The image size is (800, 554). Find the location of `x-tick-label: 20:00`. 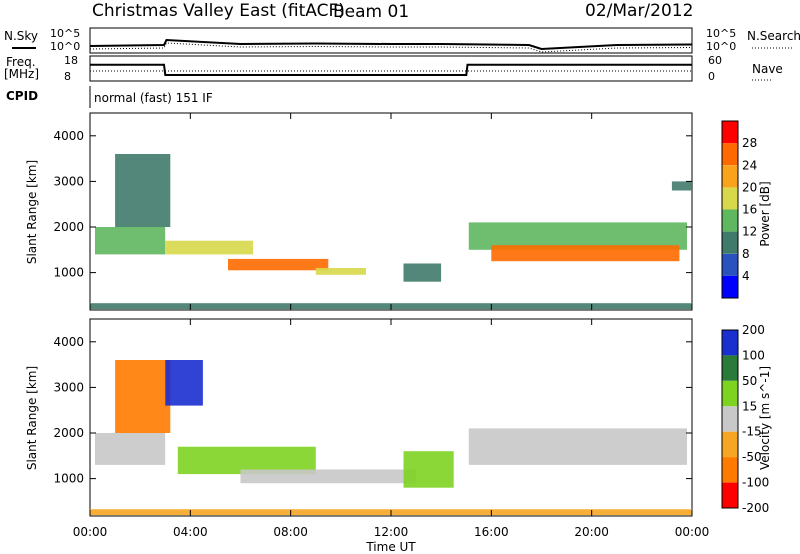

x-tick-label: 20:00 is located at coordinates (591, 532).